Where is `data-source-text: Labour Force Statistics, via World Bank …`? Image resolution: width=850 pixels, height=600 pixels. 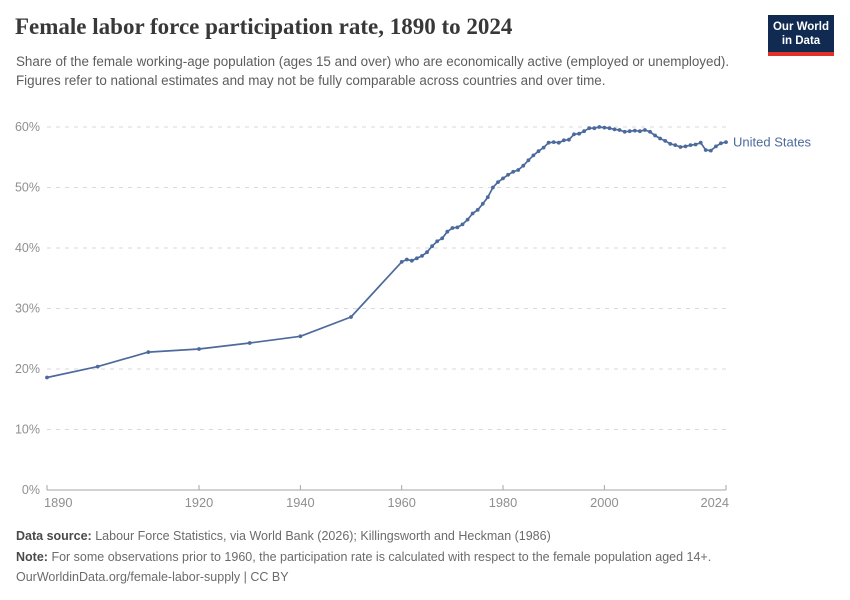 data-source-text: Labour Force Statistics, via World Bank … is located at coordinates (323, 536).